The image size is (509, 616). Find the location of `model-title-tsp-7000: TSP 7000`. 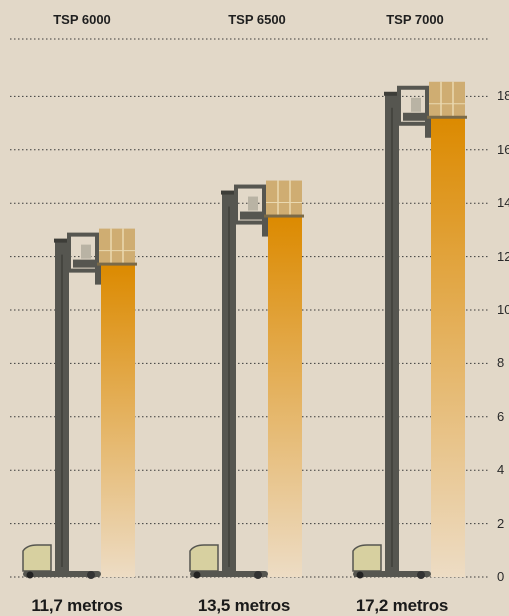

model-title-tsp-7000: TSP 7000 is located at coordinates (415, 19).